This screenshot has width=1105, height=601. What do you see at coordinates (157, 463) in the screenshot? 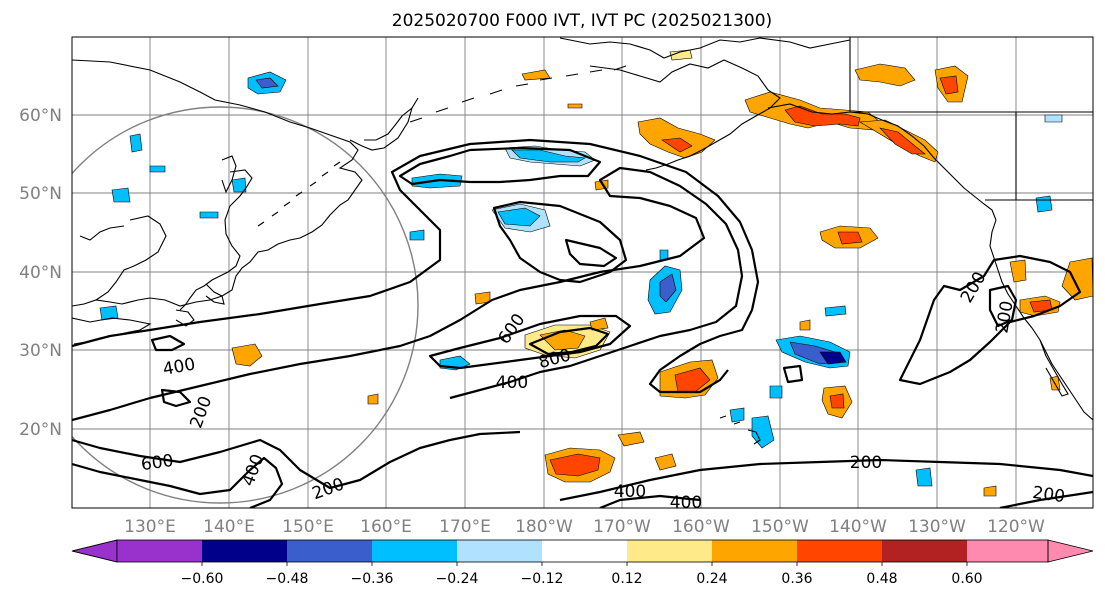
I see `contour-label: 600` at bounding box center [157, 463].